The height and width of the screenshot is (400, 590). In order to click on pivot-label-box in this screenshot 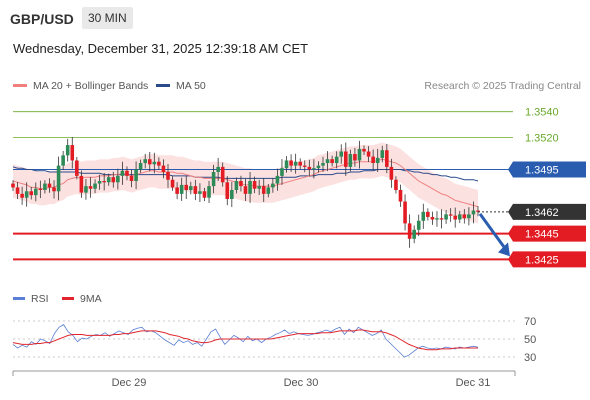, I will do `click(547, 169)`.